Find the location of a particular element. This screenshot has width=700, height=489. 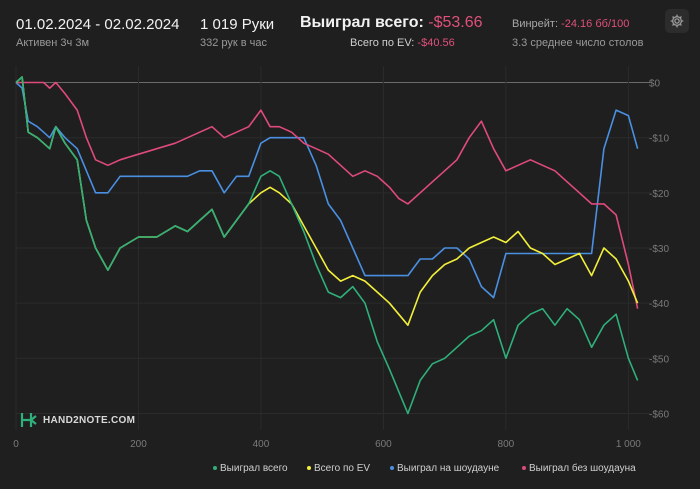

y-tick-label: -$30 is located at coordinates (659, 249).